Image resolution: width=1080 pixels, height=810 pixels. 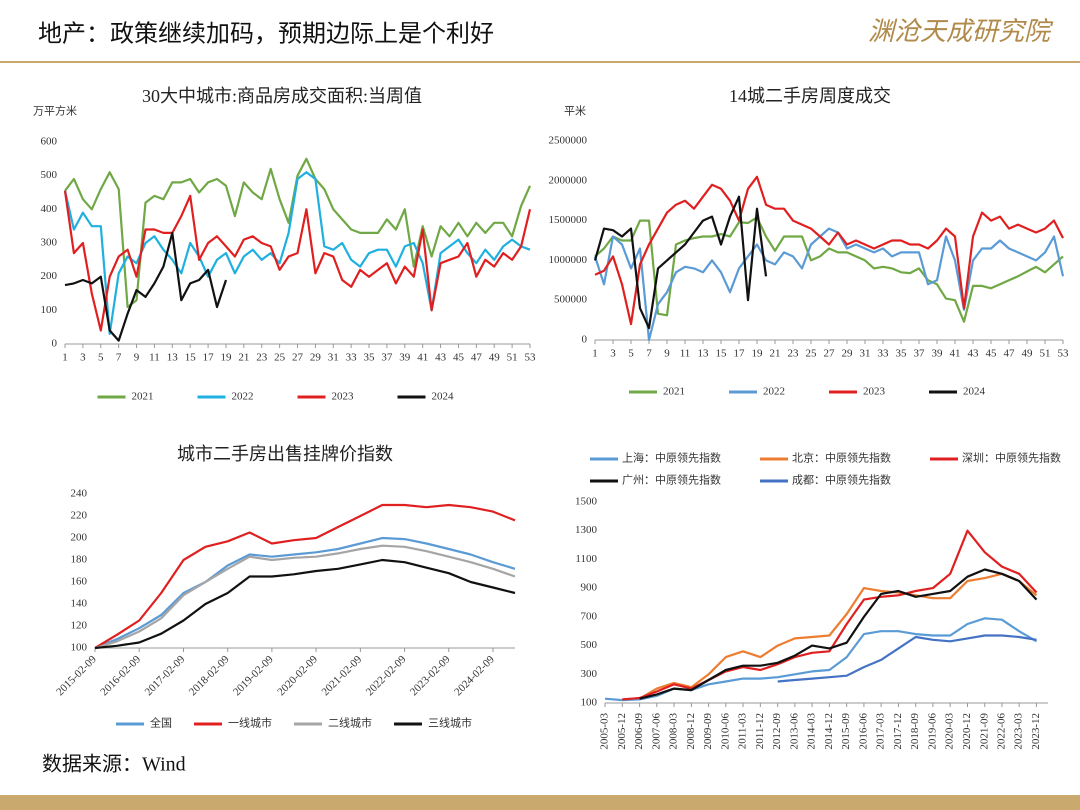 I want to click on legend-label: 成都：中原领先指数, so click(x=841, y=480).